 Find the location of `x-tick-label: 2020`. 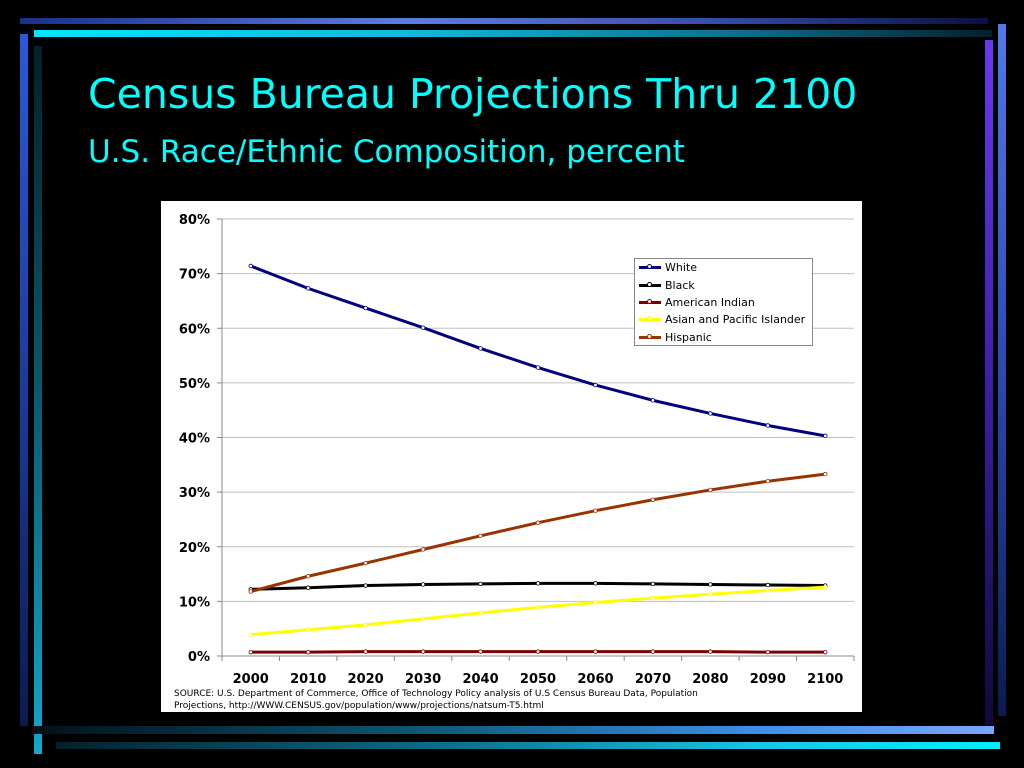

x-tick-label: 2020 is located at coordinates (366, 679).